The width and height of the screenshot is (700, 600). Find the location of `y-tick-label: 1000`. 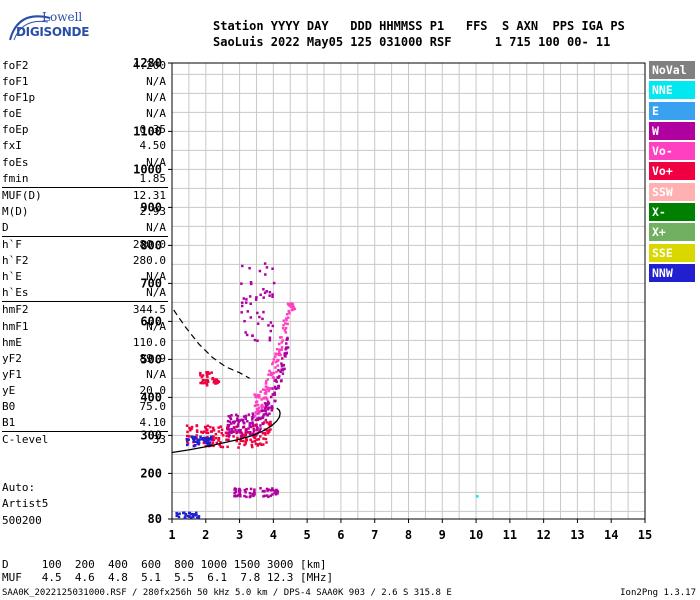

y-tick-label: 1000 is located at coordinates (147, 169).